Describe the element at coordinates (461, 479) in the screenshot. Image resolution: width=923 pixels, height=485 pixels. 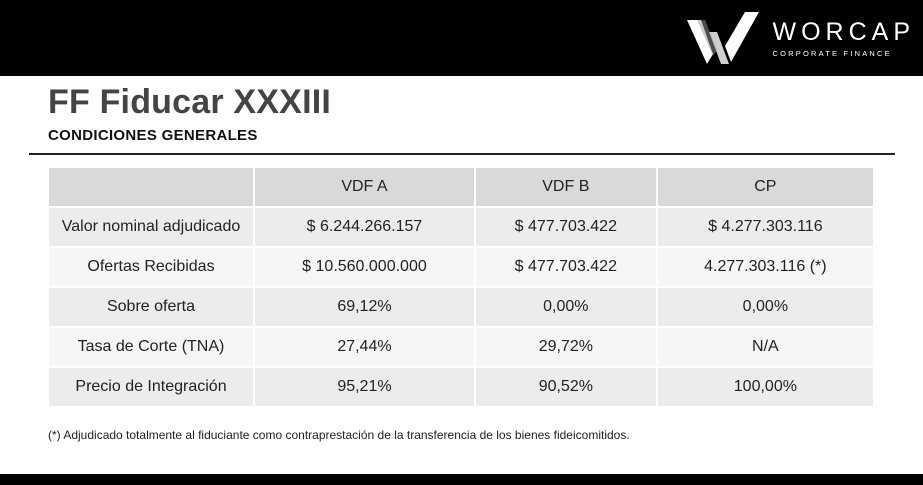
I see `bottom-banner` at that location.